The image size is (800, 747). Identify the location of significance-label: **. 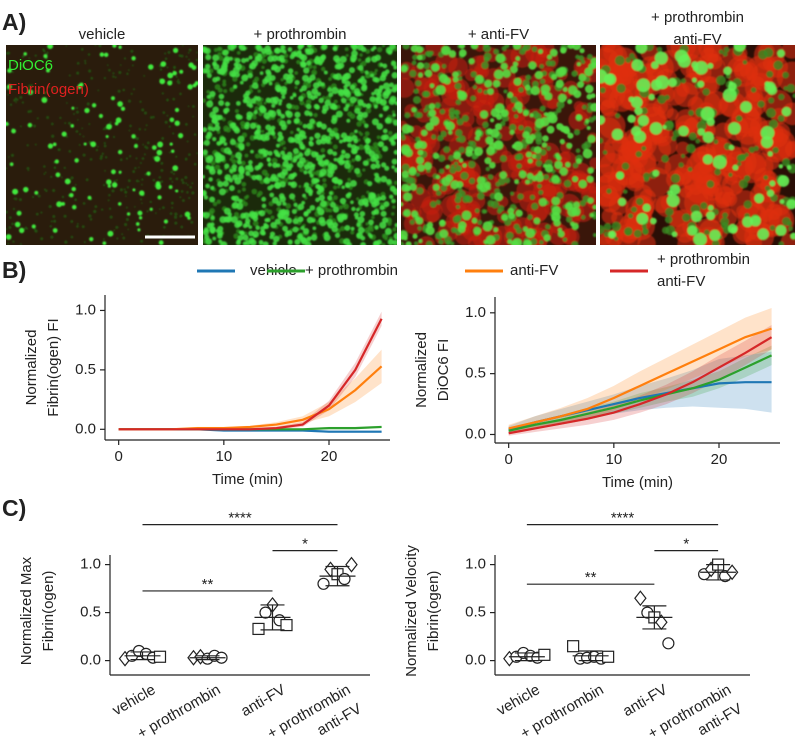
(591, 577).